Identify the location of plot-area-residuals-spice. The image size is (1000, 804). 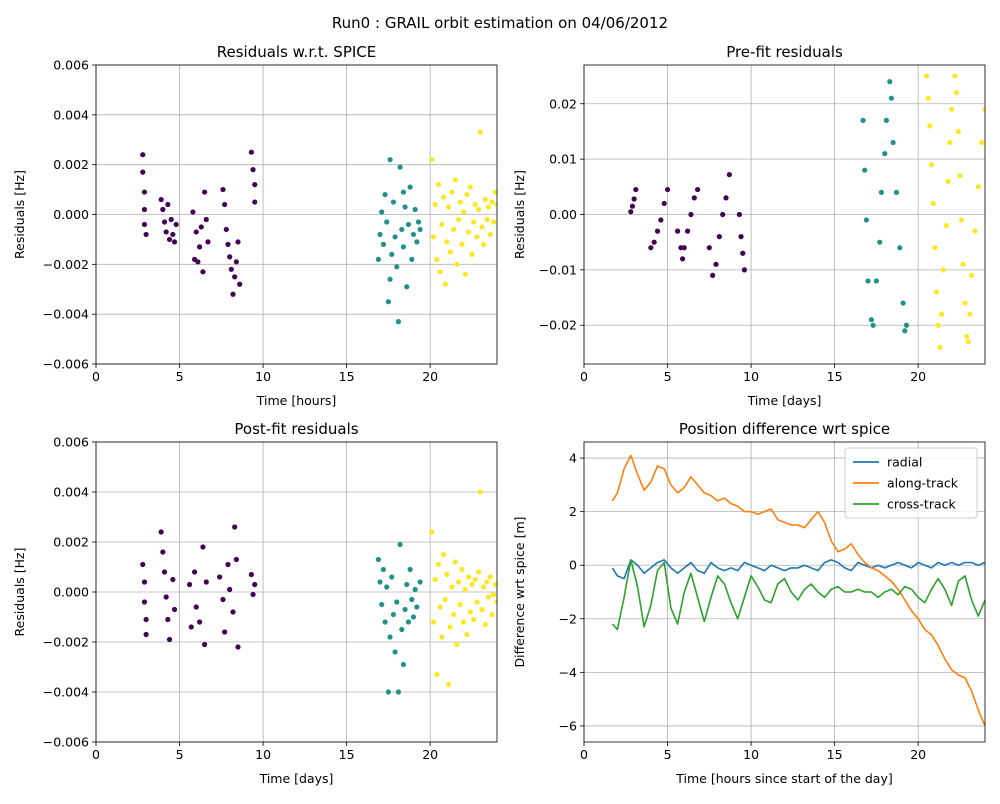
(318, 227).